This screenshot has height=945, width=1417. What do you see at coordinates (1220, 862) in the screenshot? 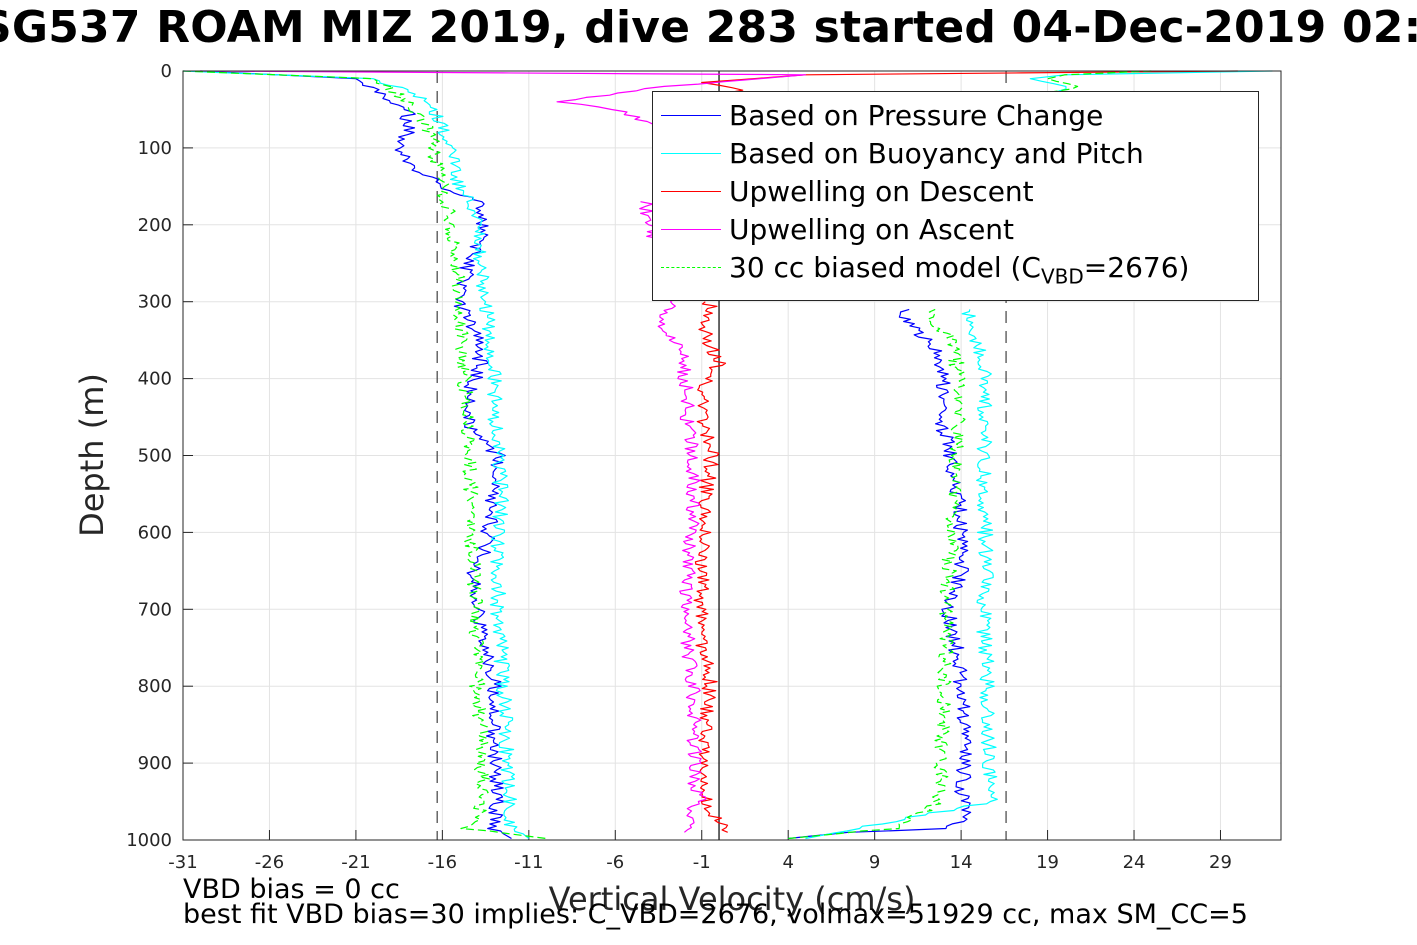
I see `x-tick-label: 29` at bounding box center [1220, 862].